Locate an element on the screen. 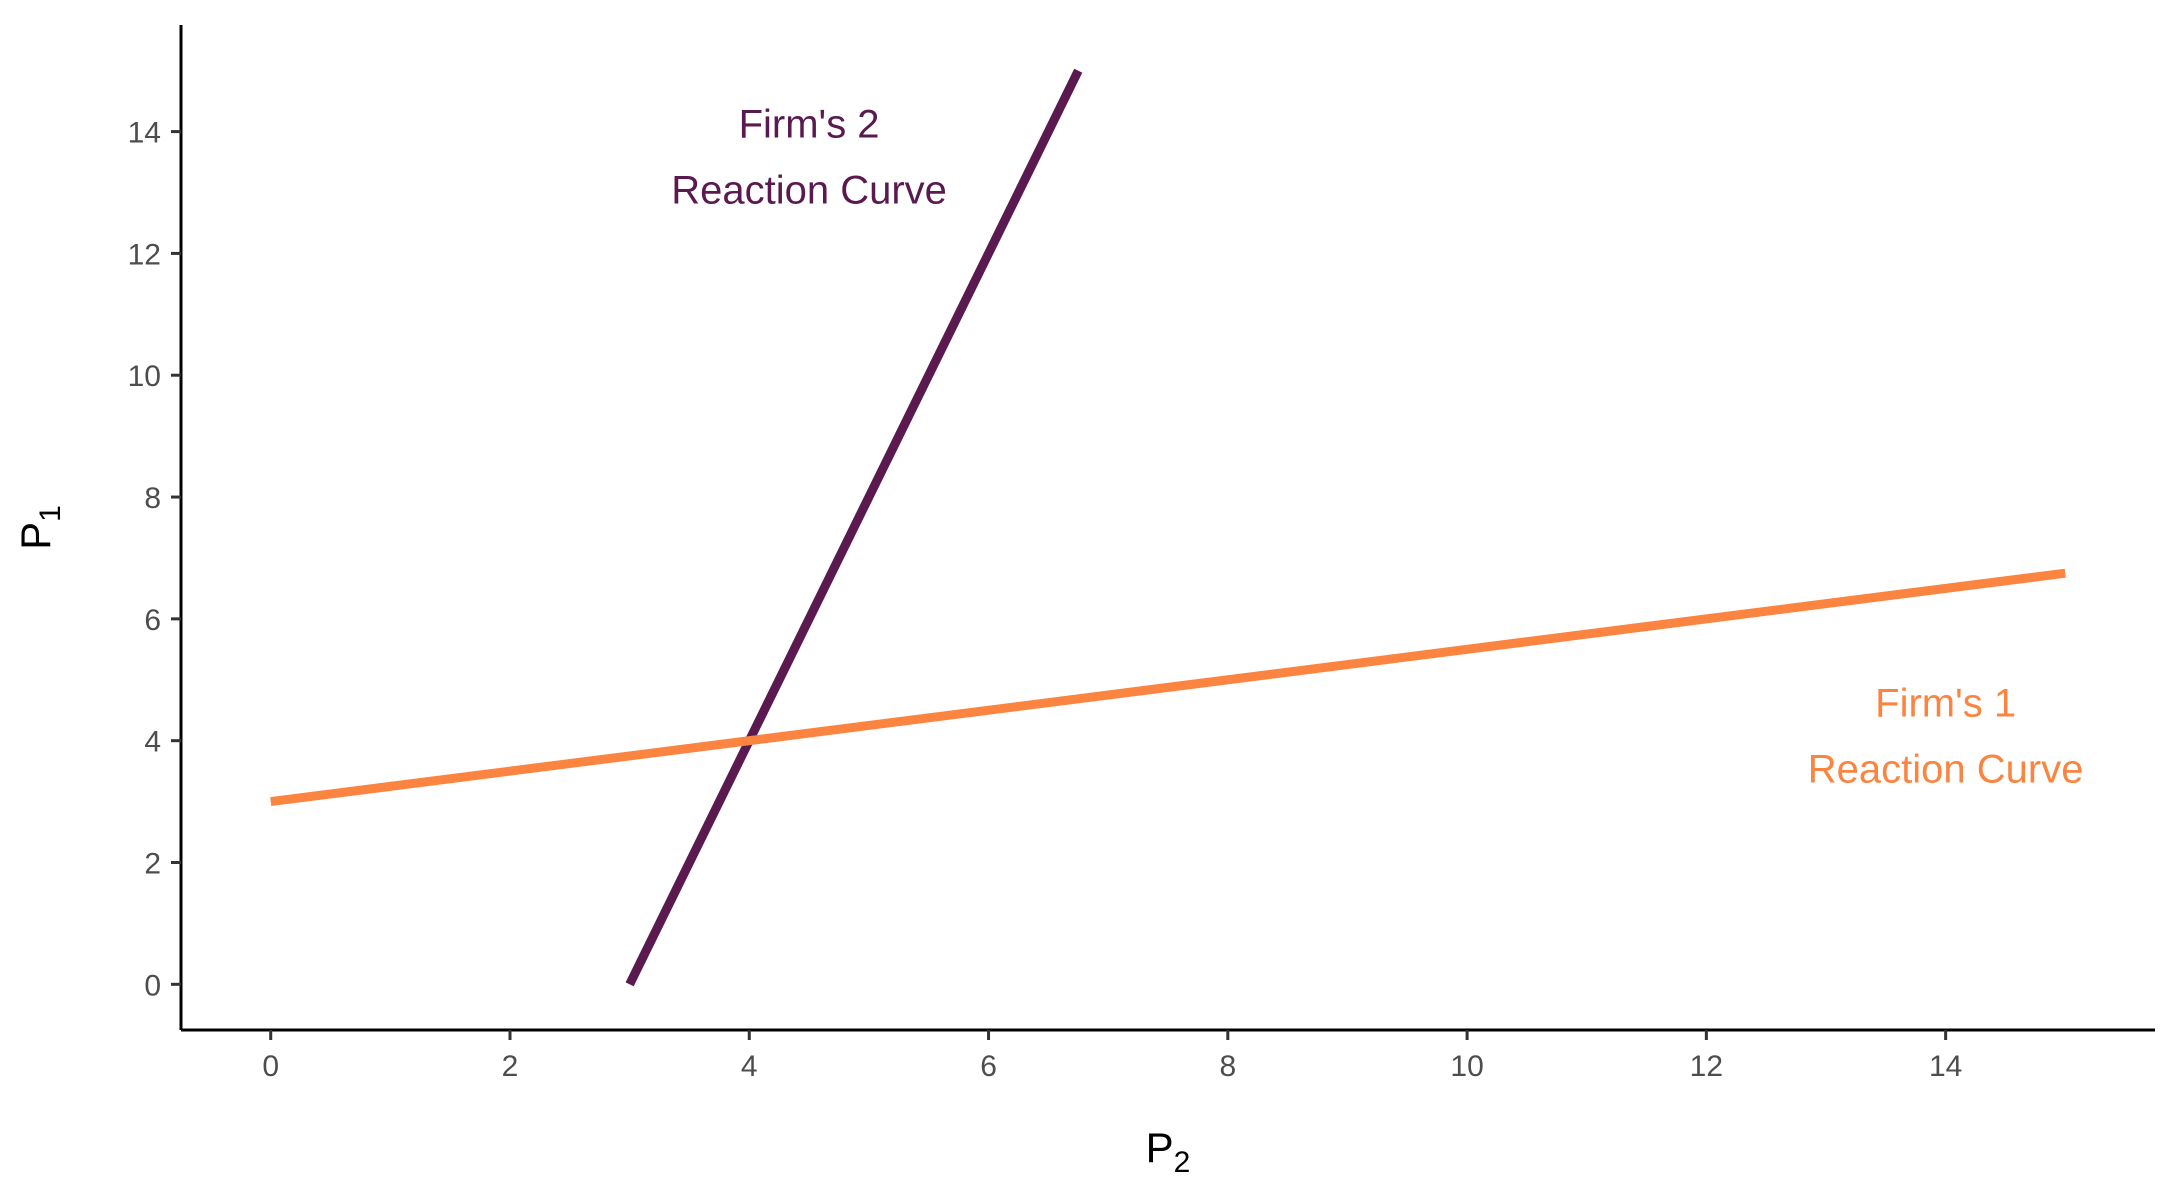 The height and width of the screenshot is (1200, 2175). y-tick-label: 6 is located at coordinates (152, 620).